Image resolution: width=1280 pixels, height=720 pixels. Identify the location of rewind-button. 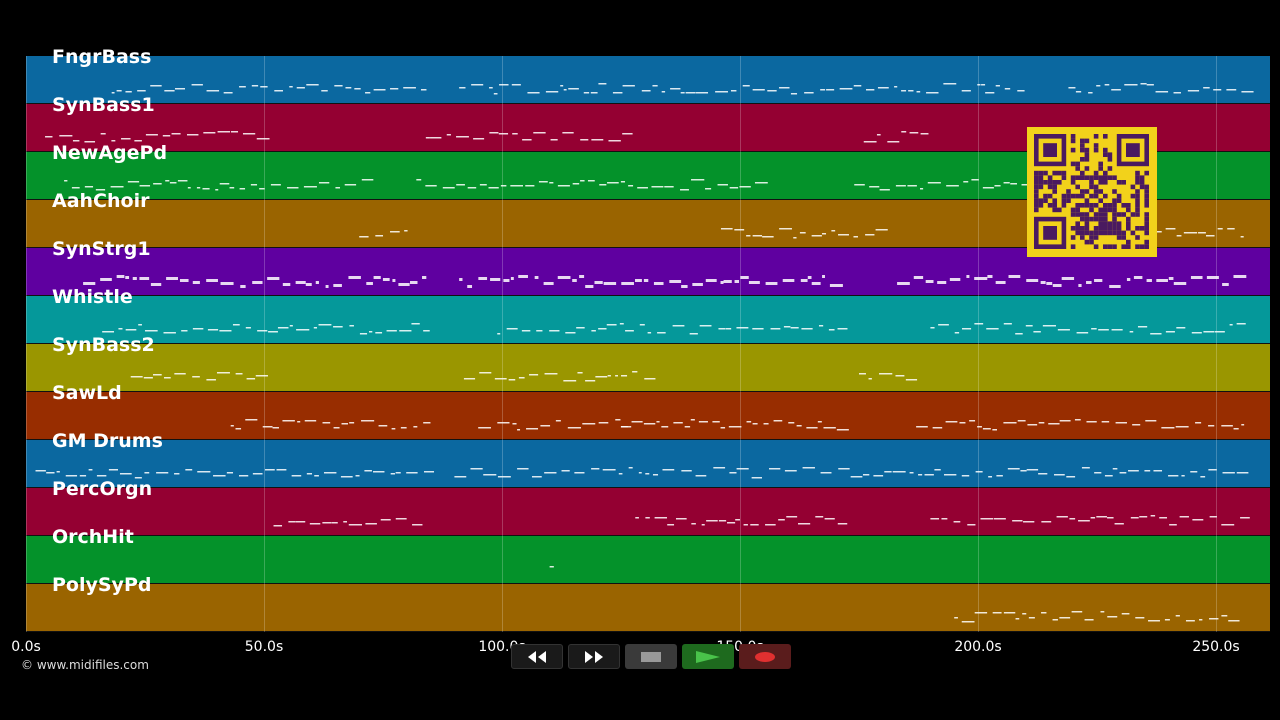
(537, 656).